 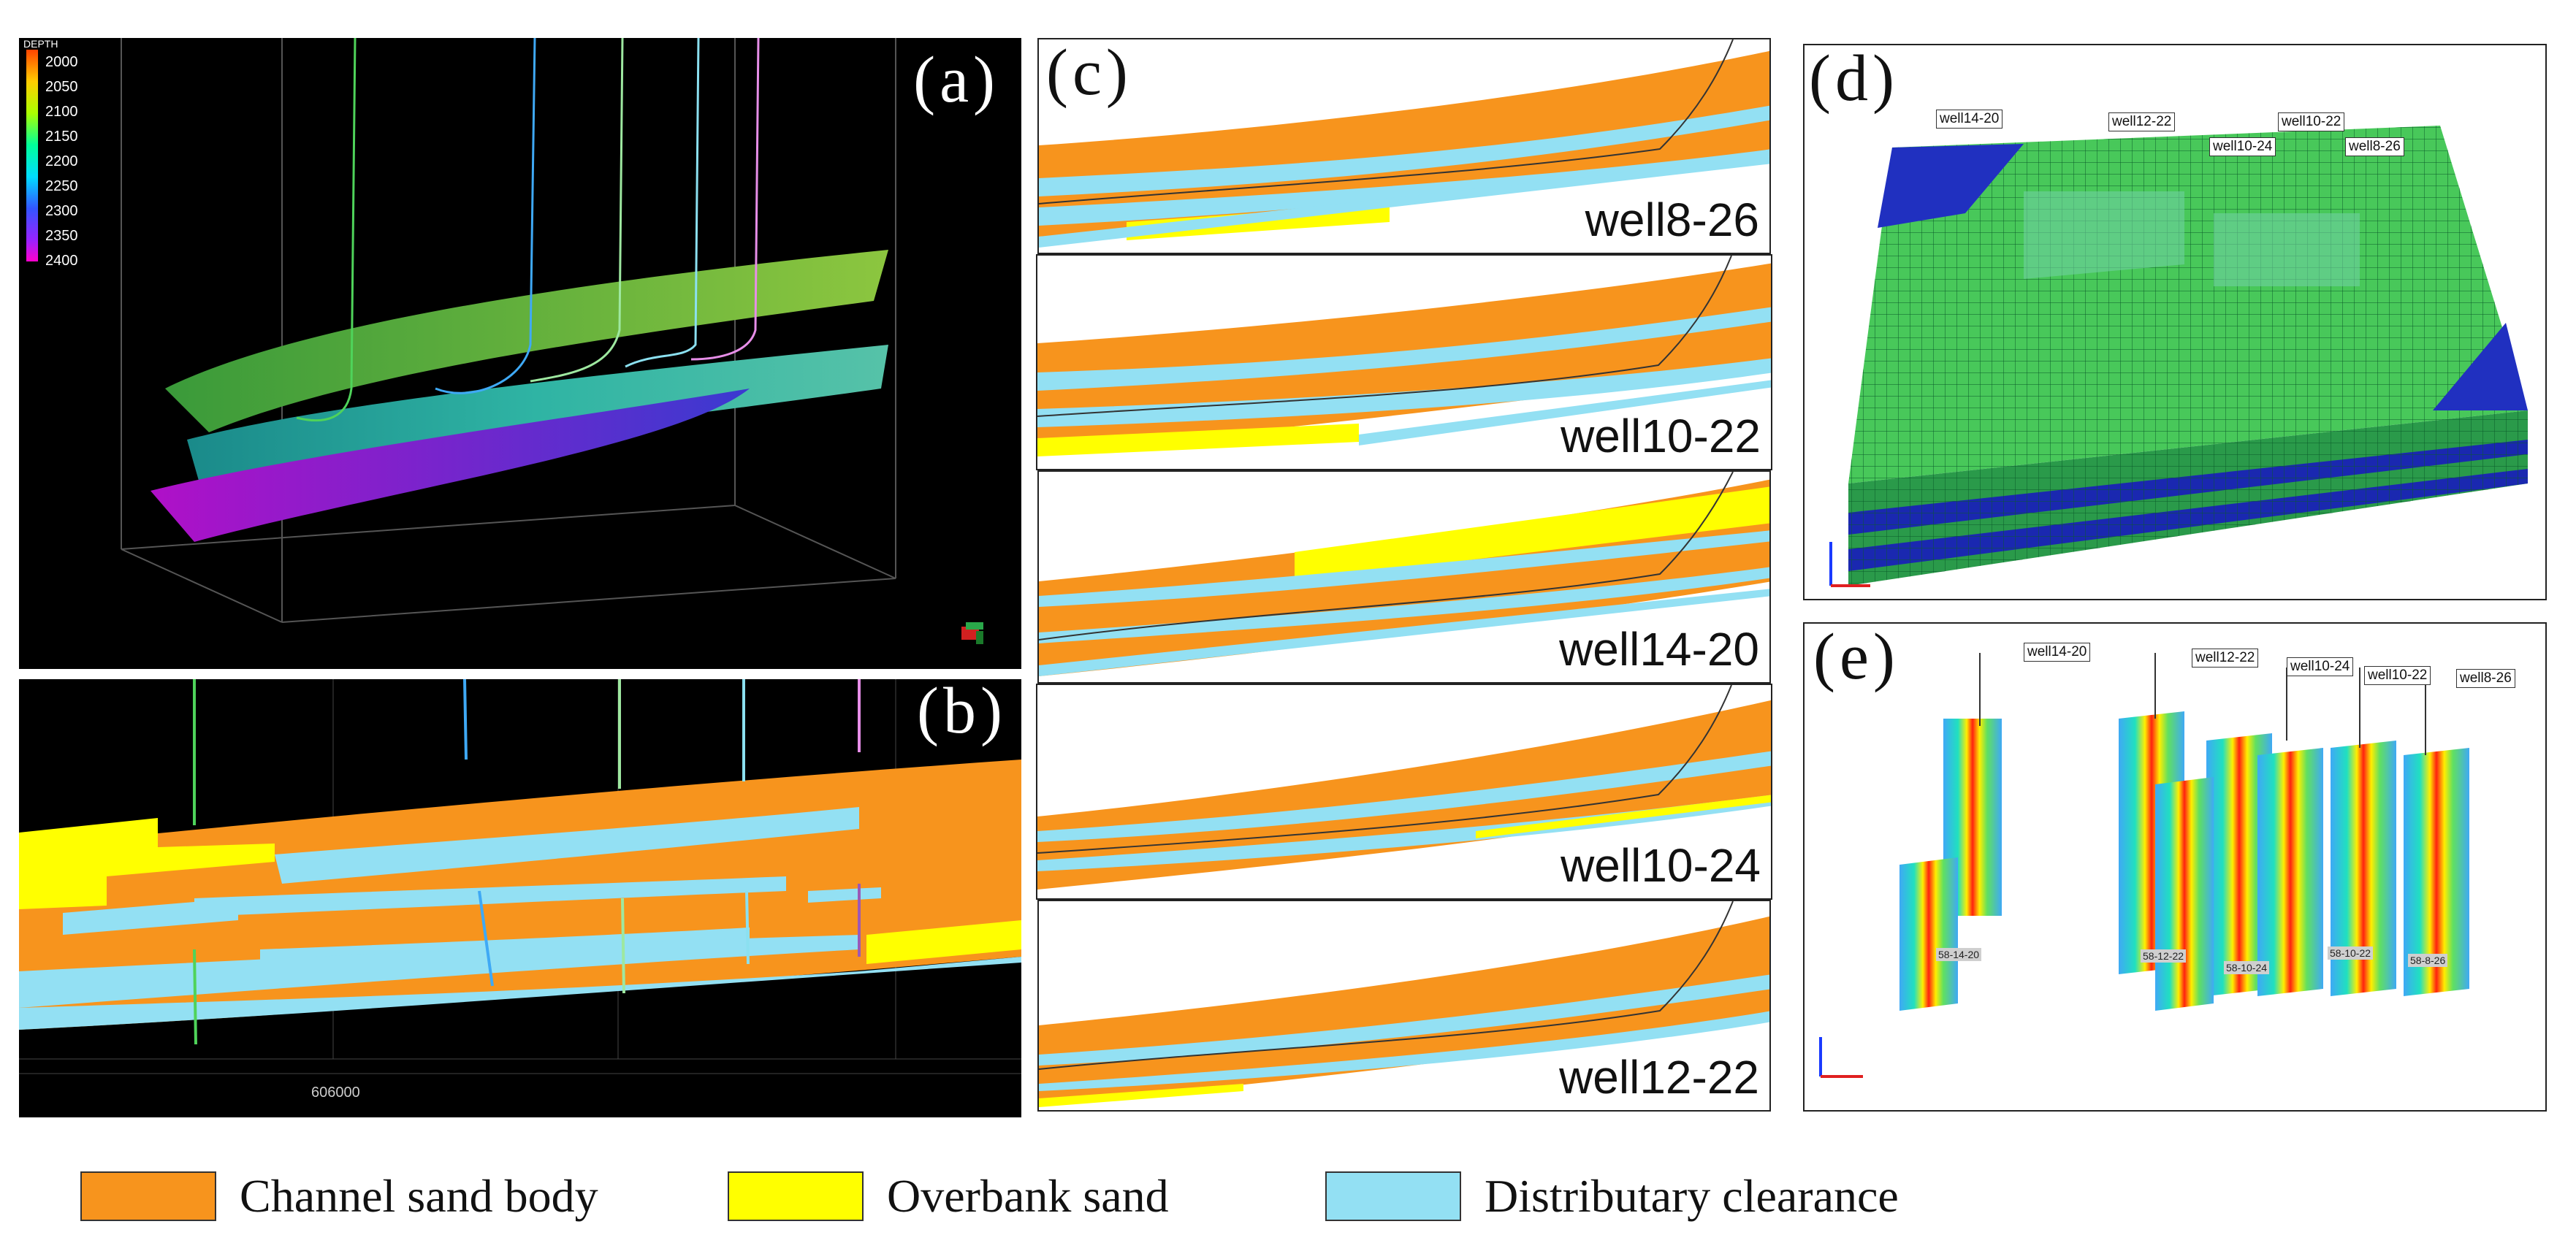 What do you see at coordinates (1089, 73) in the screenshot?
I see `panel-c-label: (c)` at bounding box center [1089, 73].